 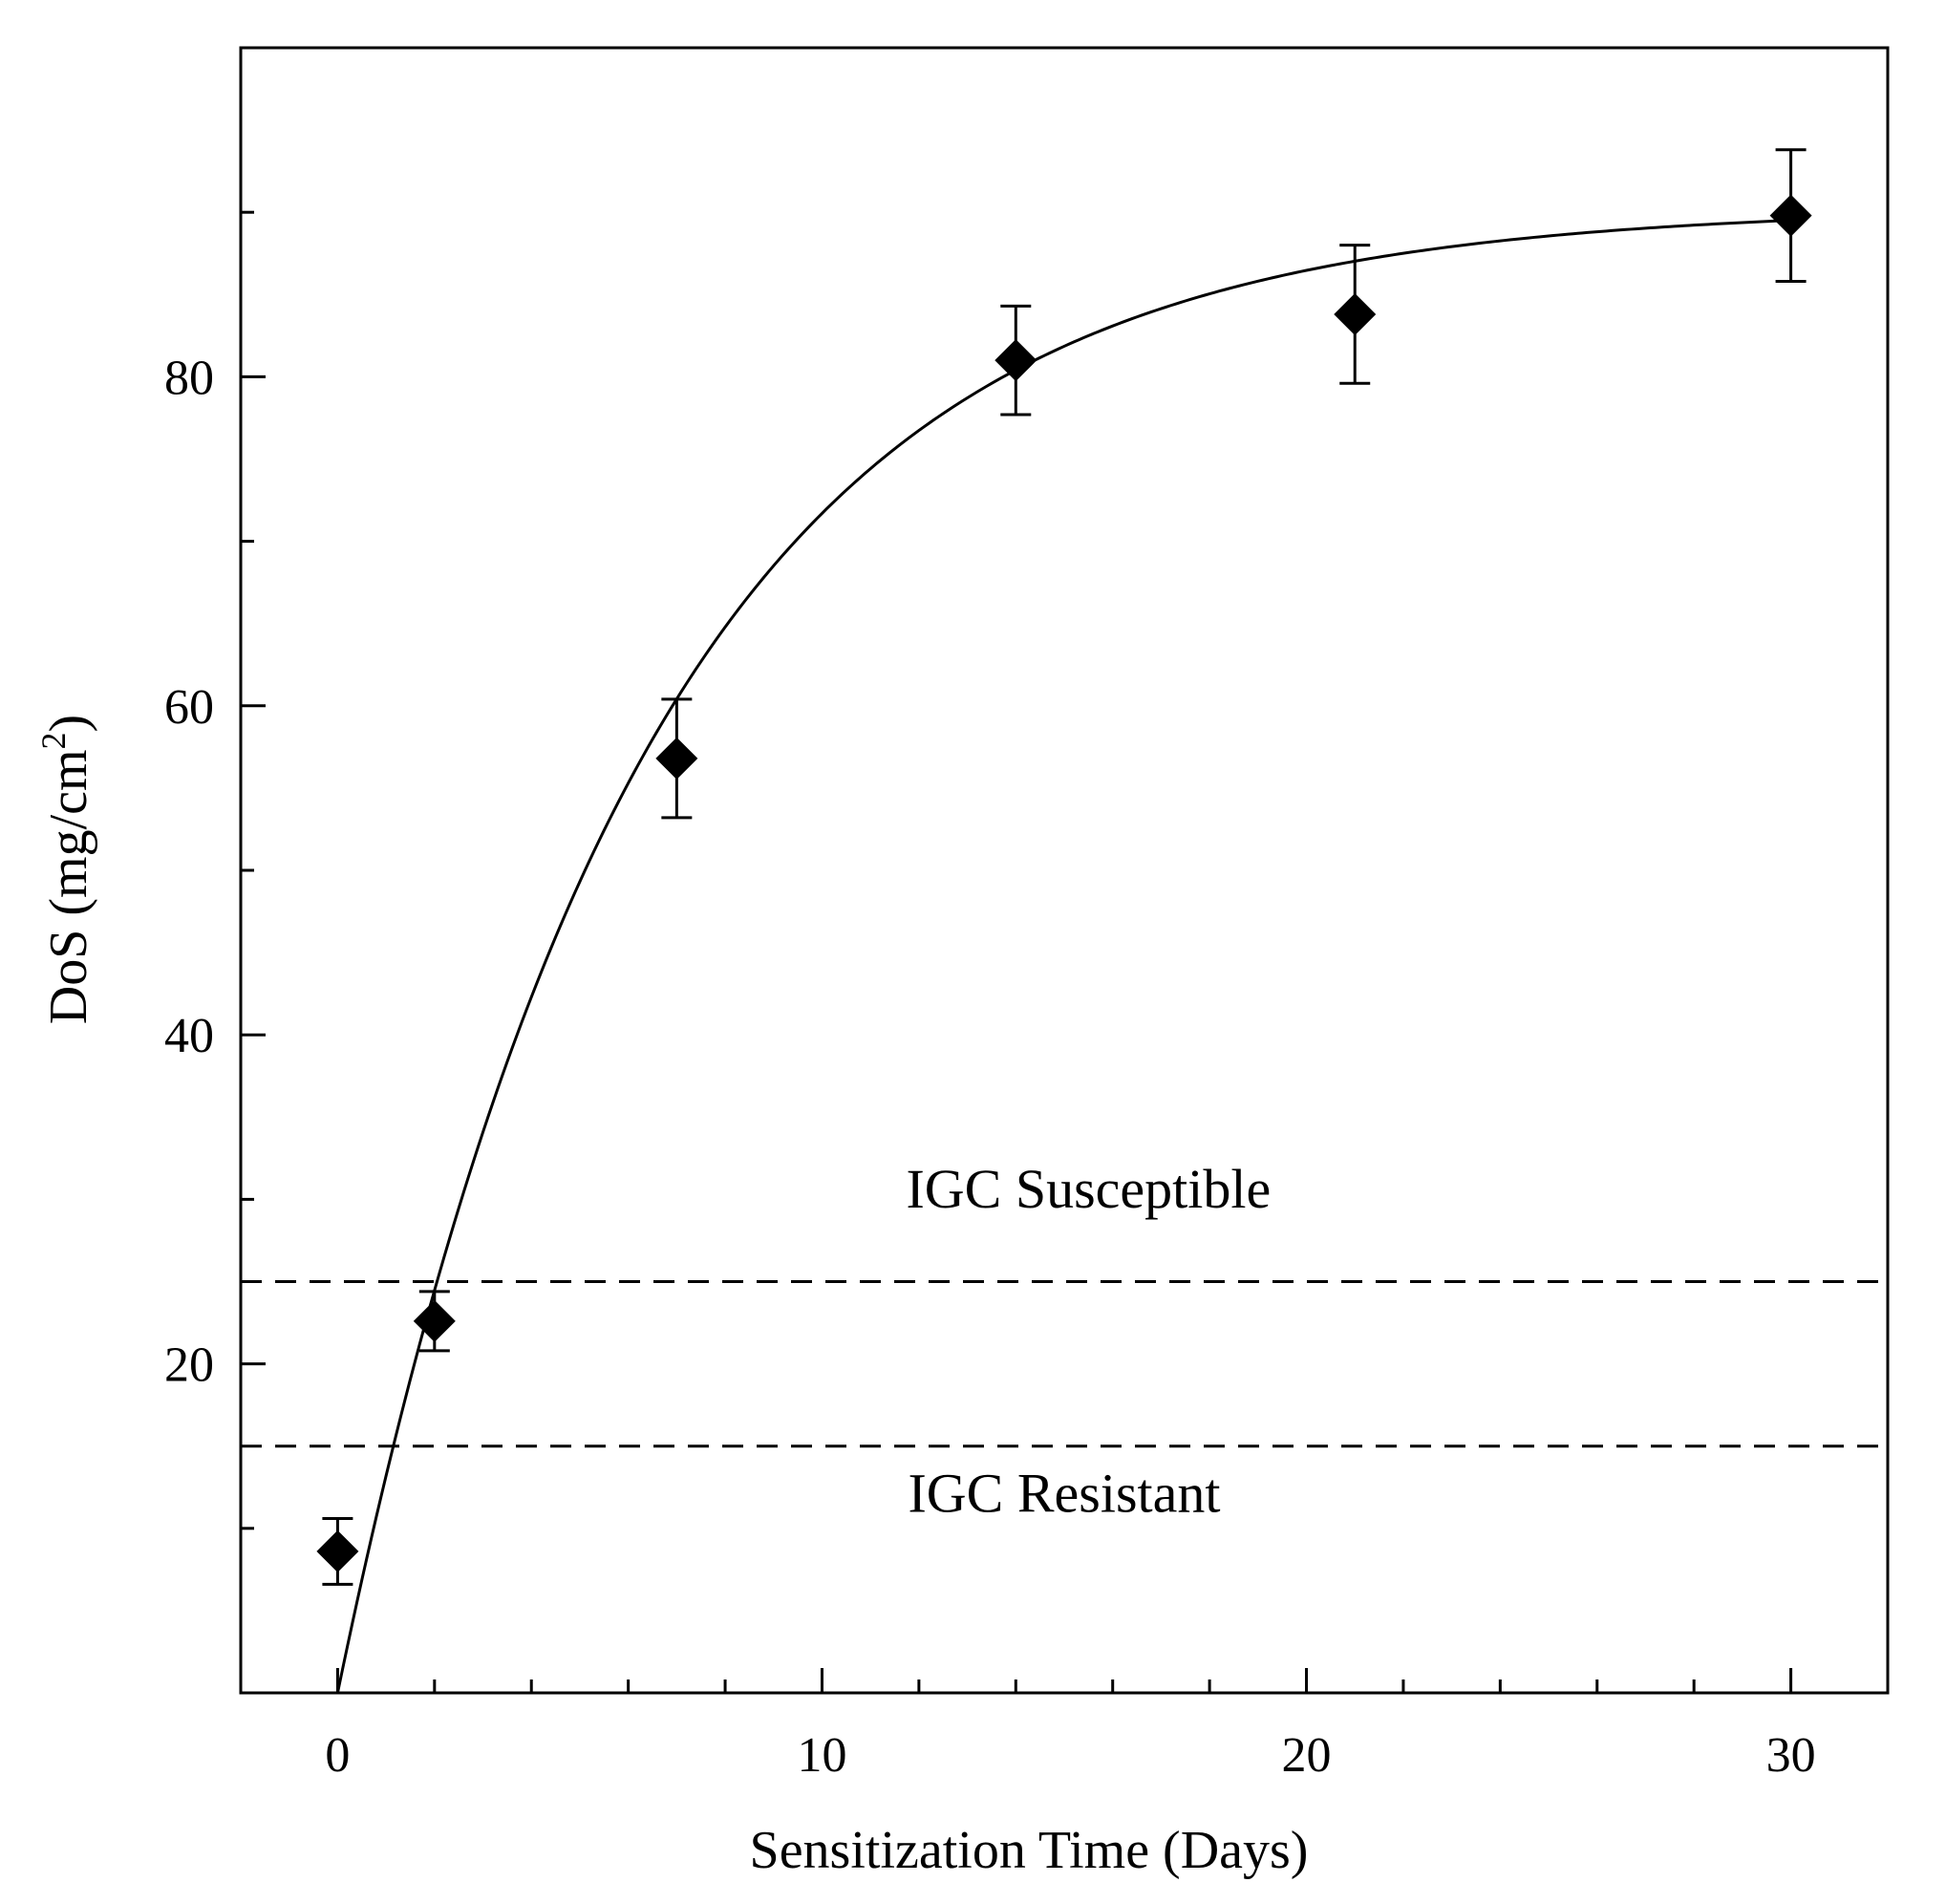 I want to click on region-label: IGC Susceptible, so click(x=1088, y=1189).